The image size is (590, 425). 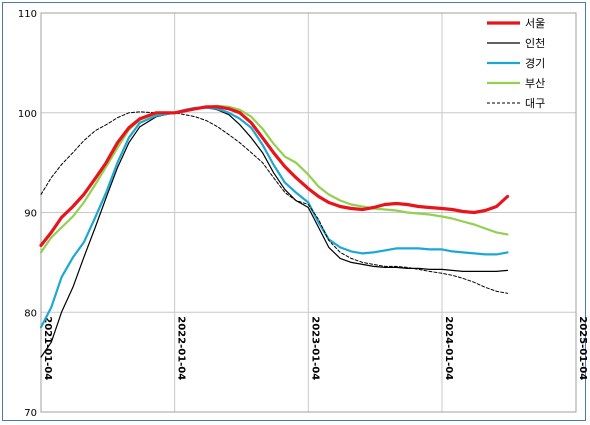 What do you see at coordinates (30, 413) in the screenshot?
I see `y-tick-label: 70` at bounding box center [30, 413].